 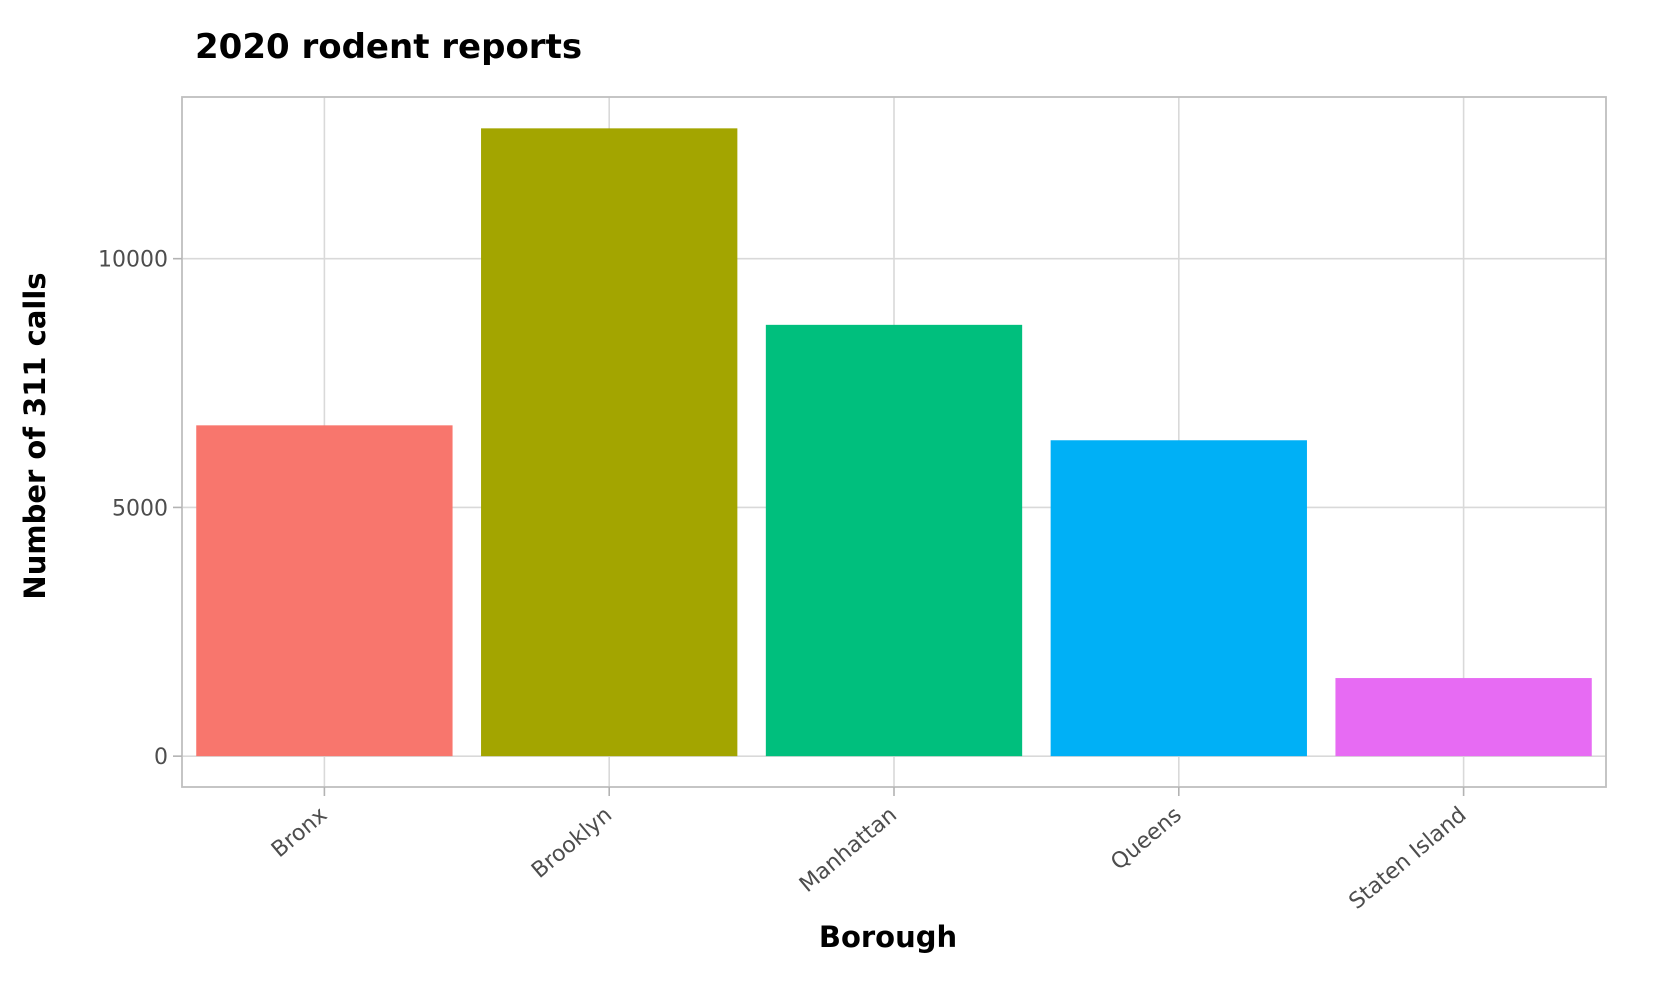 What do you see at coordinates (299, 832) in the screenshot?
I see `x-tick-label-bronx: Bronx` at bounding box center [299, 832].